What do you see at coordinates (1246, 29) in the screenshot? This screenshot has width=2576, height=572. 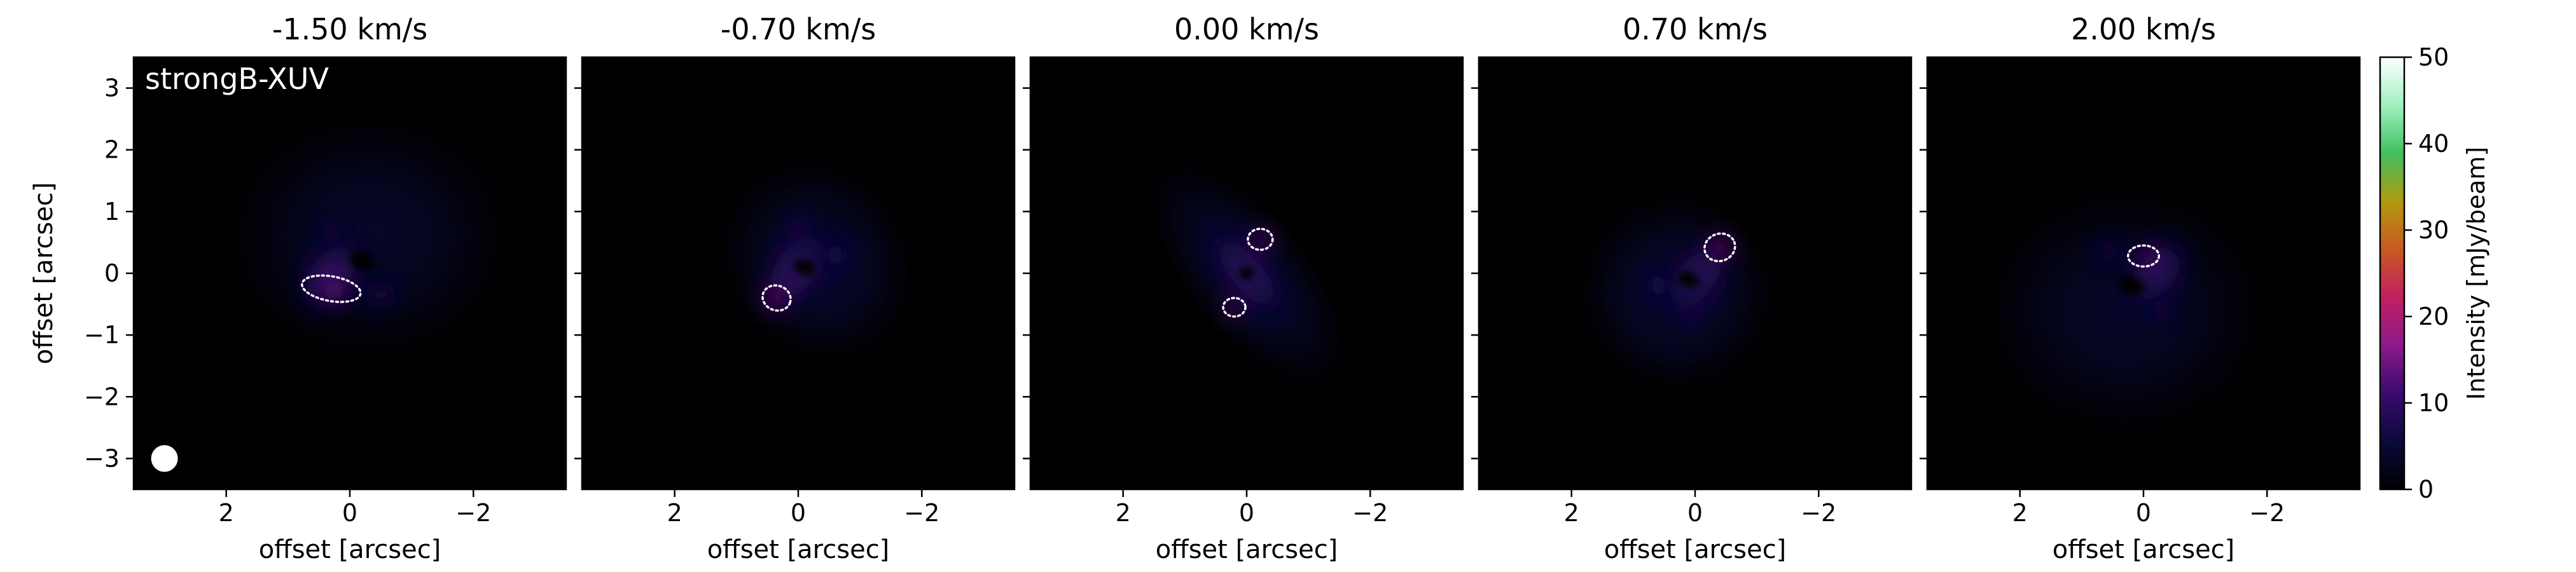 I see `panel-title: 0.00 km/s` at bounding box center [1246, 29].